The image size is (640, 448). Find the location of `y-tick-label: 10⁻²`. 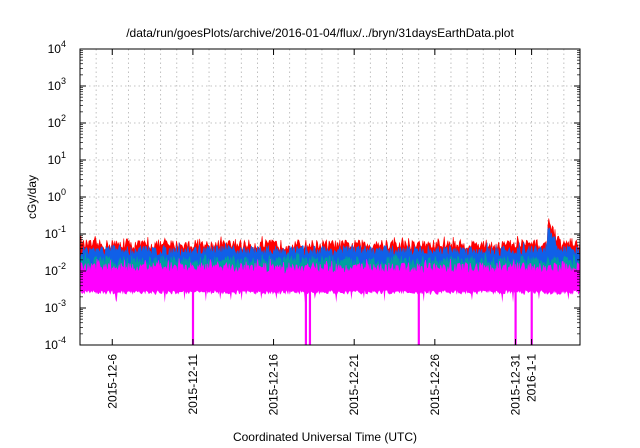

y-tick-label: 10⁻² is located at coordinates (55, 269).